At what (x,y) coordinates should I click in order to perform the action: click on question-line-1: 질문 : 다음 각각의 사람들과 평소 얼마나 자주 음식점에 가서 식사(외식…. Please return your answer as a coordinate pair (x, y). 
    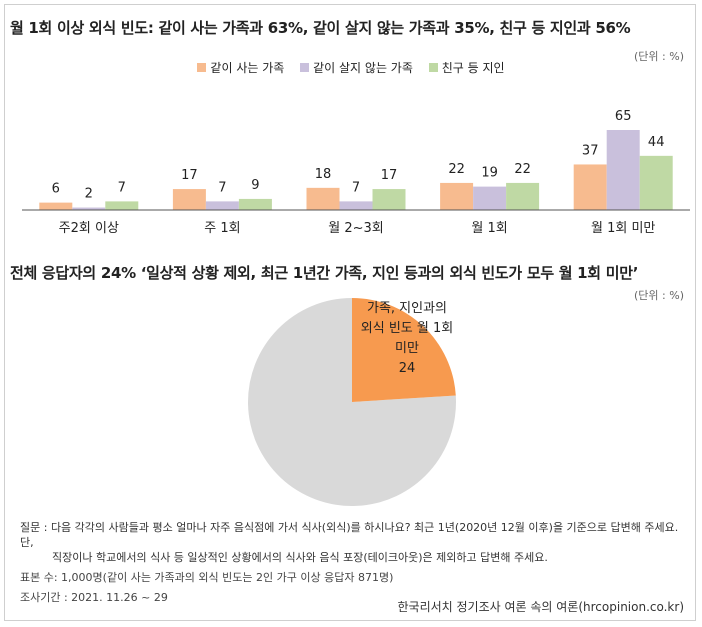
    Looking at the image, I should click on (349, 535).